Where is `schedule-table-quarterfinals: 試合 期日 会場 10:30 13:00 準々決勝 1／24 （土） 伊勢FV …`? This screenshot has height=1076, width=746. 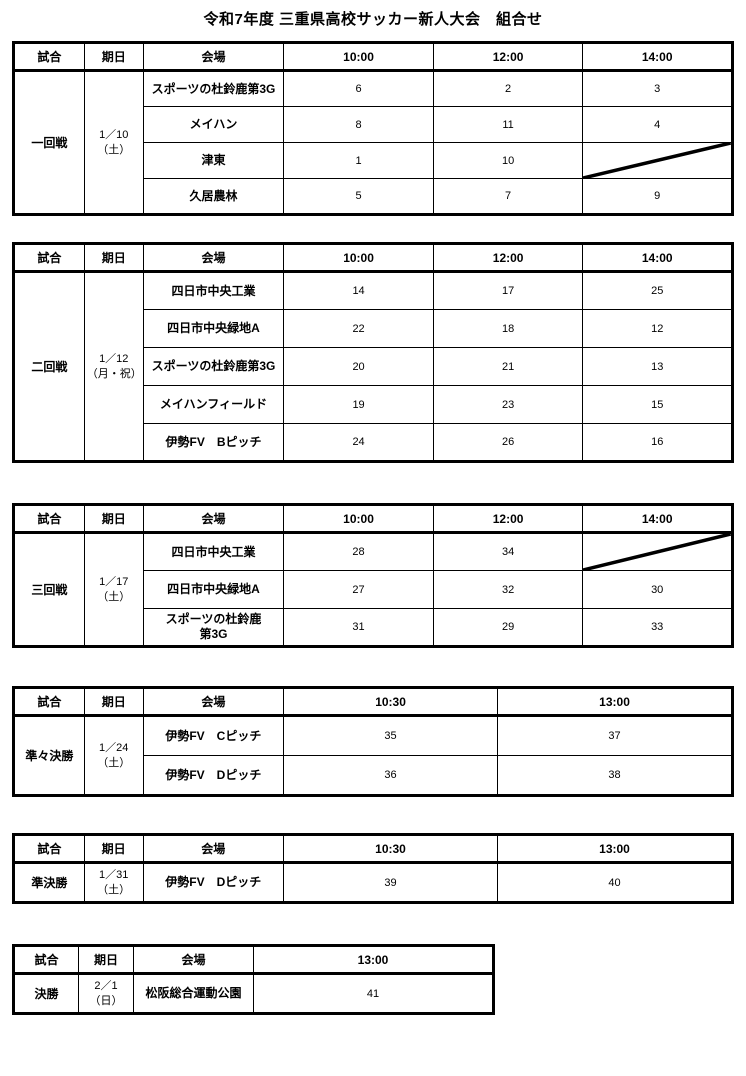
schedule-table-quarterfinals: 試合 期日 会場 10:30 13:00 準々決勝 1／24 （土） 伊勢FV … is located at coordinates (373, 741).